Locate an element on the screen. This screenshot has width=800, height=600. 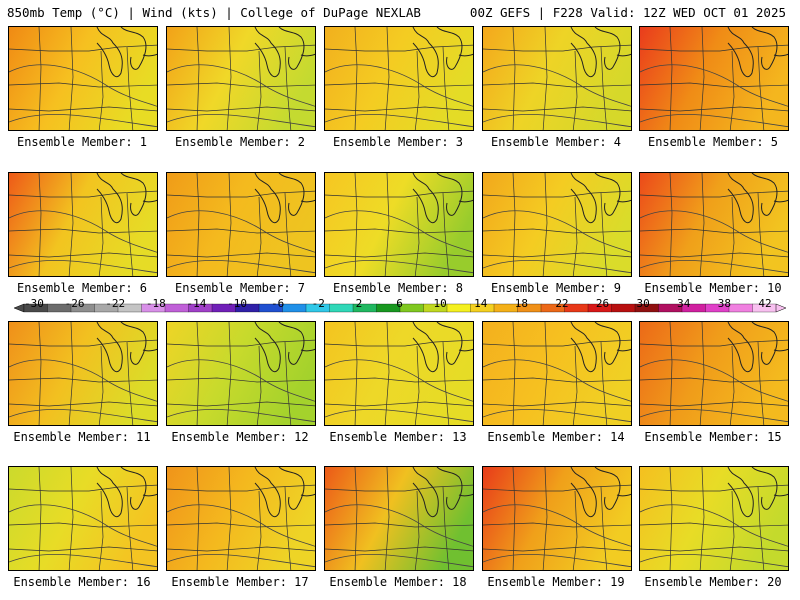
colorbar-tick-label: 38 is located at coordinates (724, 303).